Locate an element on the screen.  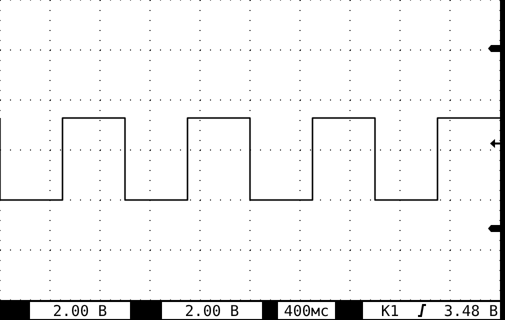
text: 3.48 В is located at coordinates (471, 311).